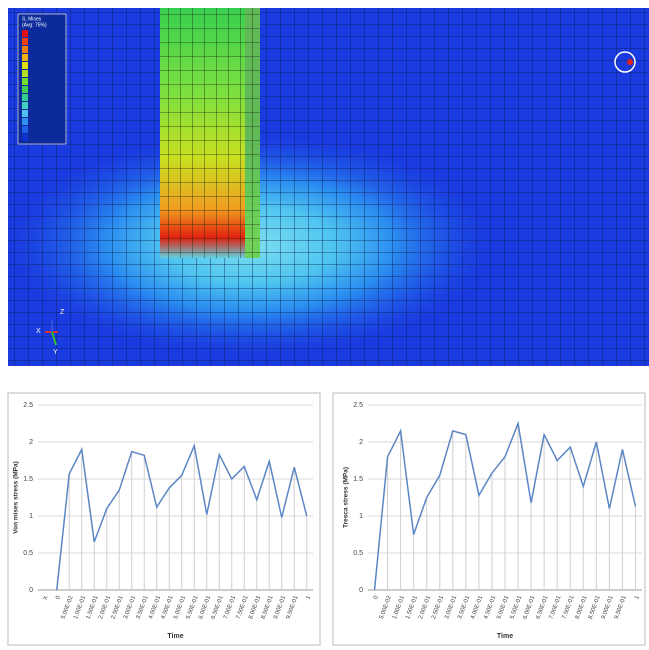 This screenshot has height=650, width=649. Describe the element at coordinates (46, 598) in the screenshot. I see `x-tick-label: X` at that location.